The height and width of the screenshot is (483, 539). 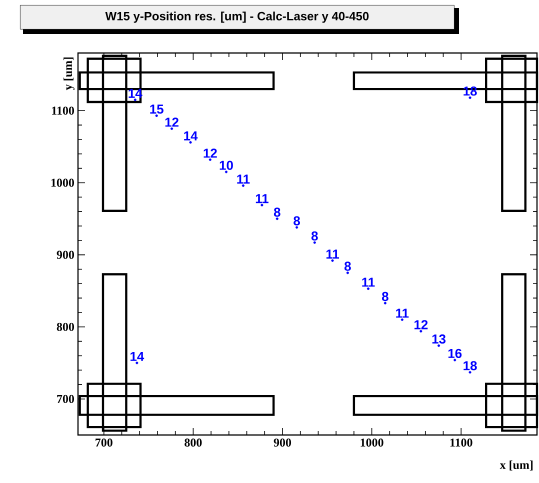 What do you see at coordinates (65, 326) in the screenshot?
I see `y-tick-label: 800` at bounding box center [65, 326].